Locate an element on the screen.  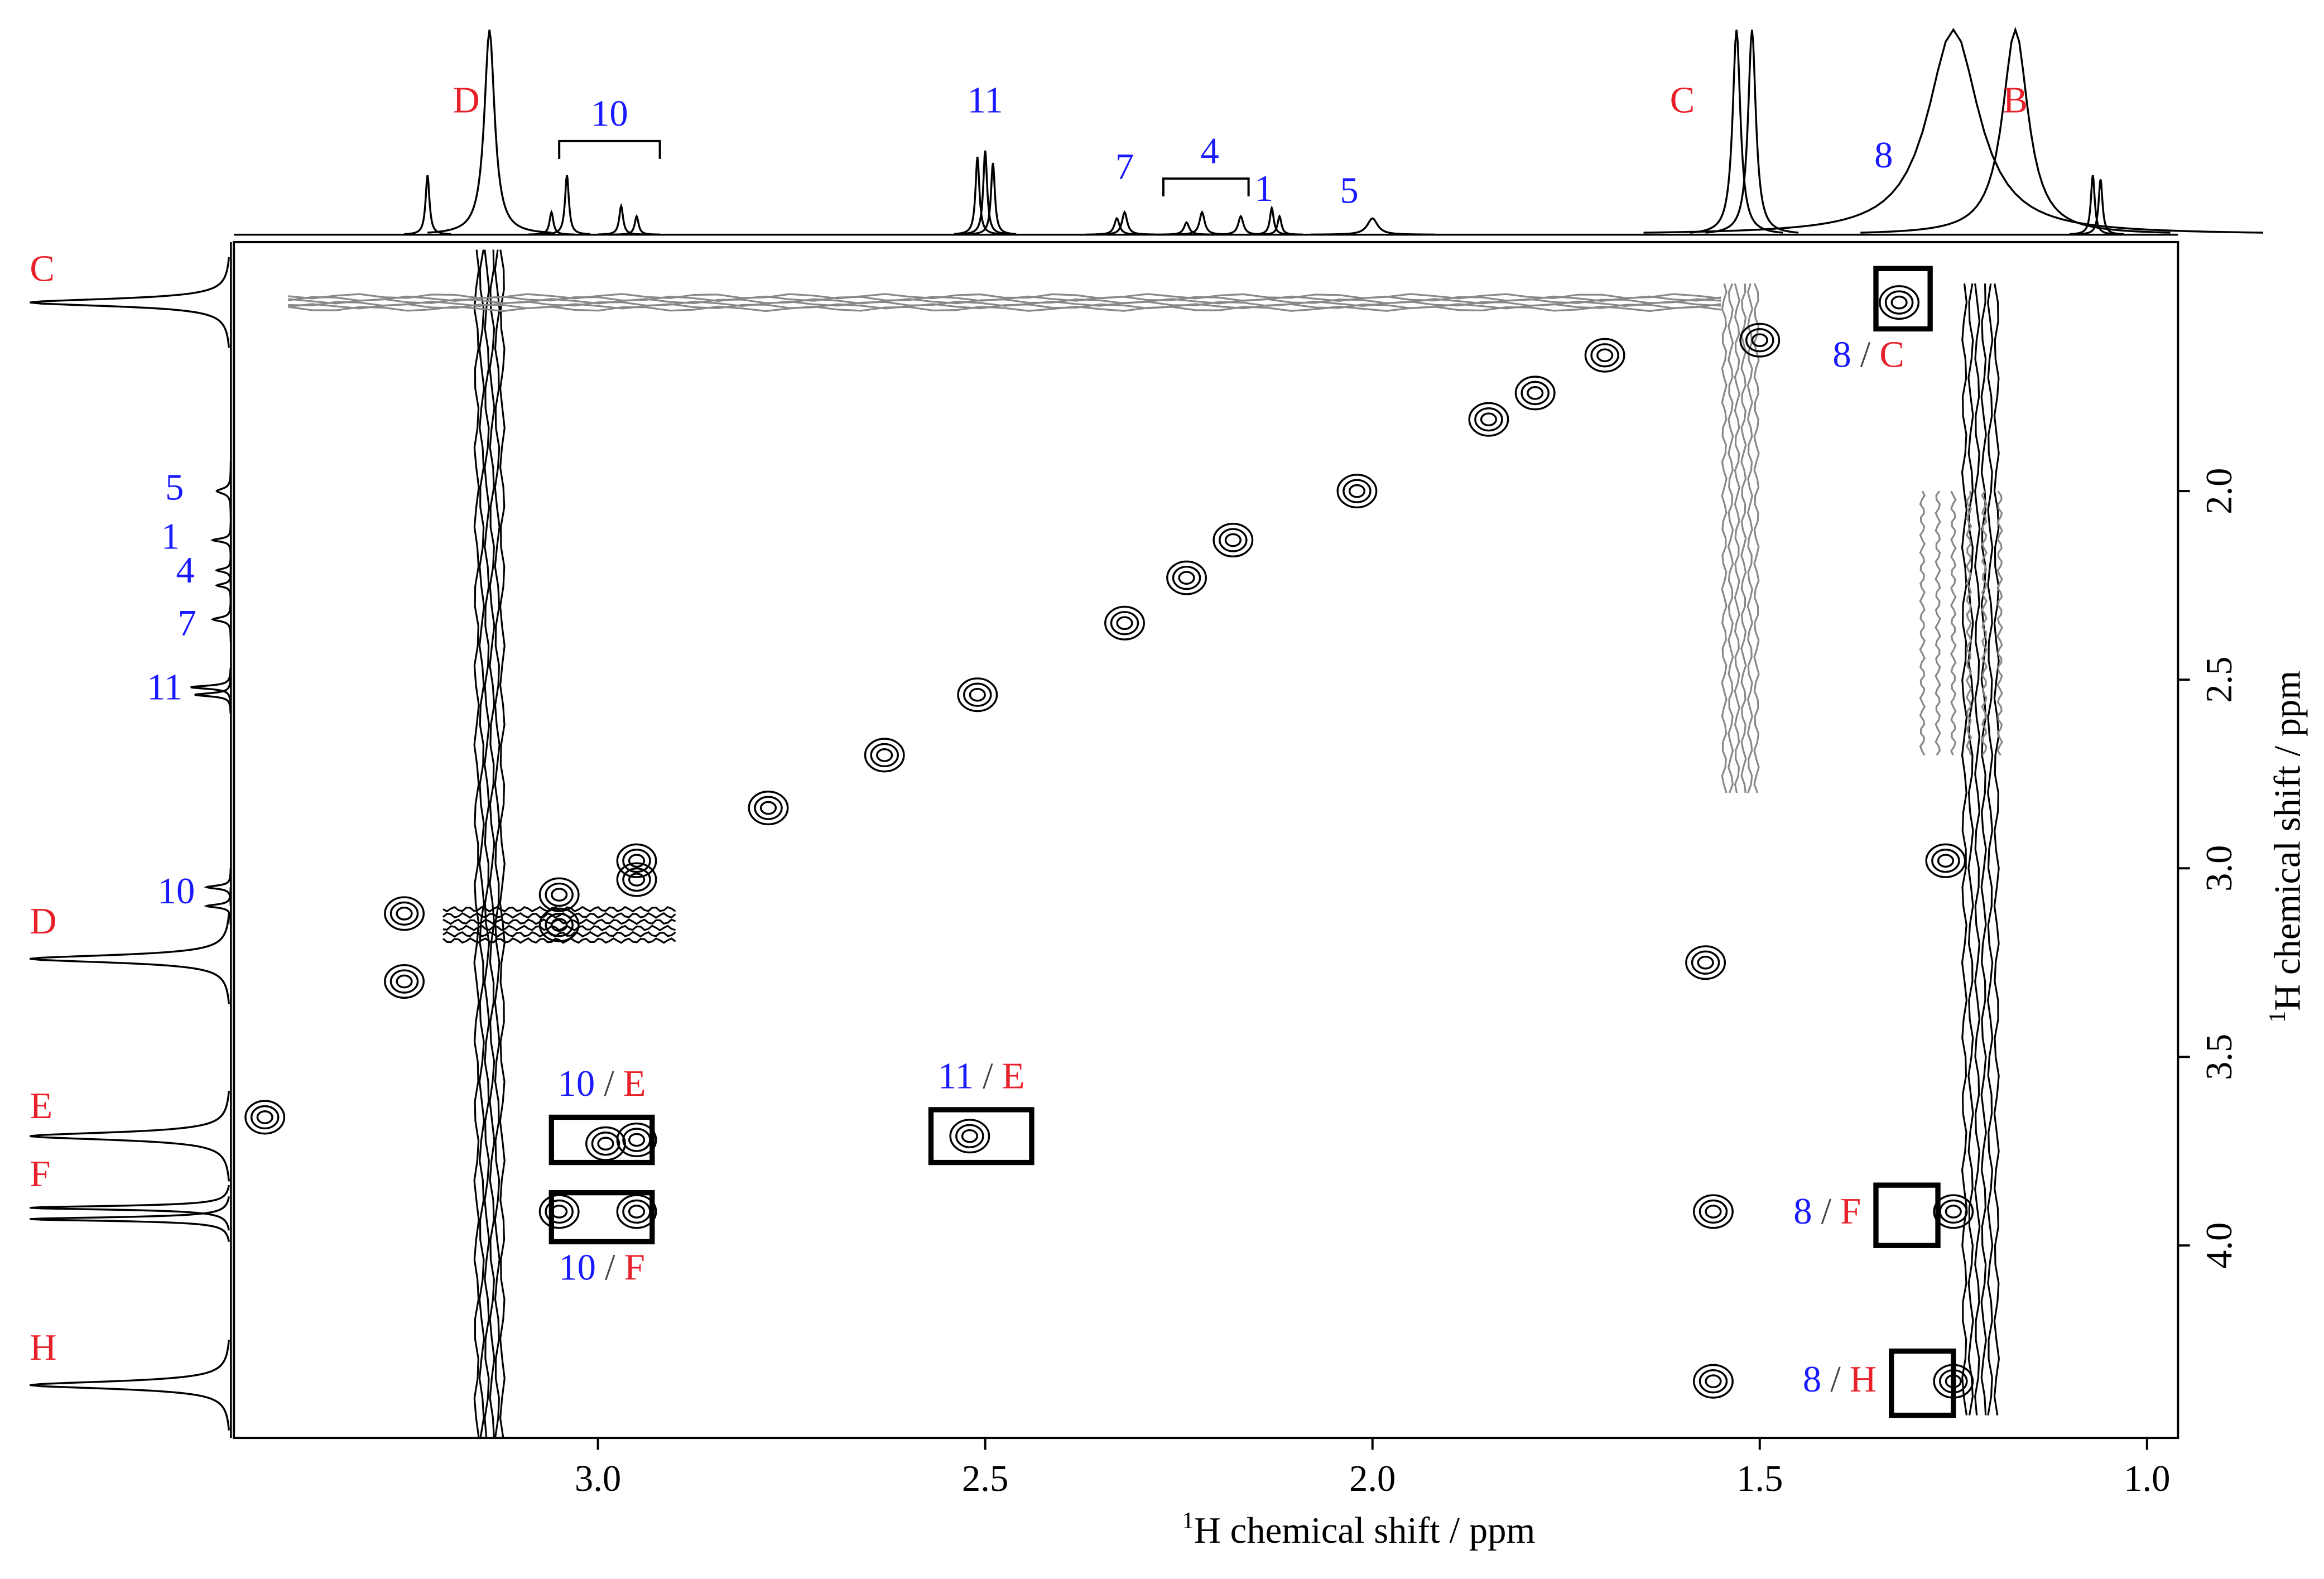
left-peak-label: 11 is located at coordinates (165, 687).